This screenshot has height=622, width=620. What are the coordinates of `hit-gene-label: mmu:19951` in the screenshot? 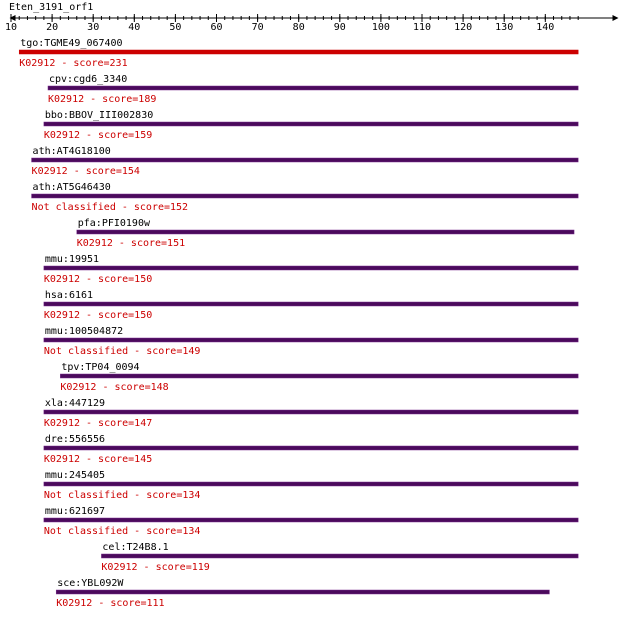 It's located at (72, 259).